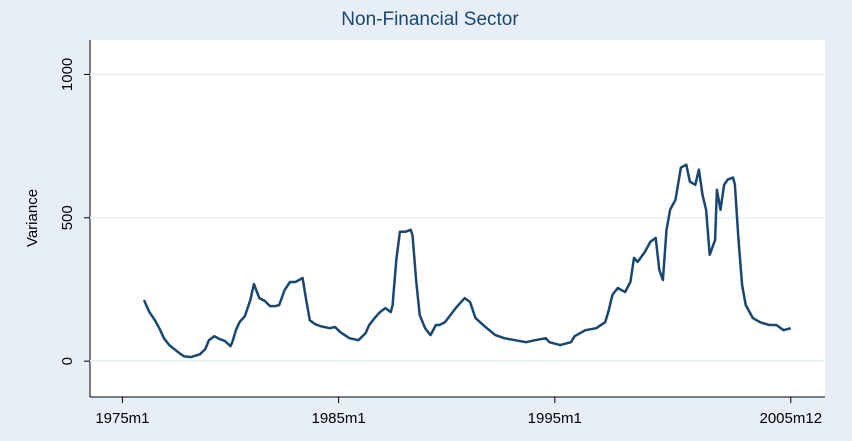  Describe the element at coordinates (555, 418) in the screenshot. I see `x-tick-label: 1995m1` at that location.